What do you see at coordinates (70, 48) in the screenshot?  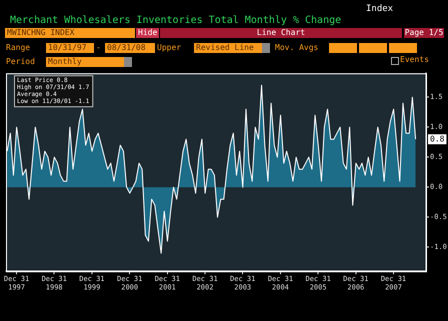 I see `text: 10/31/97` at bounding box center [70, 48].